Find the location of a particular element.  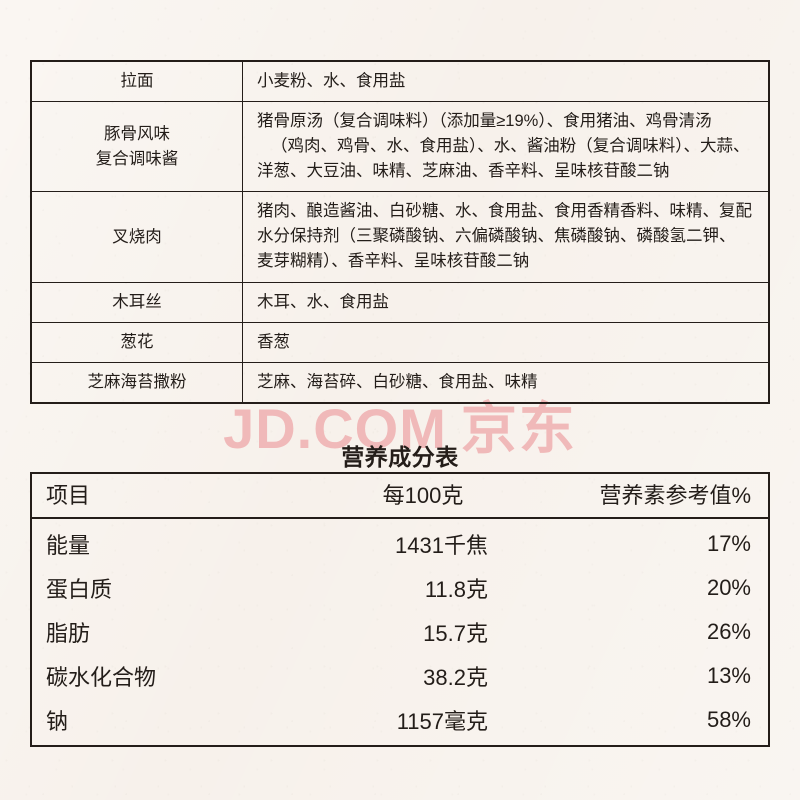

nutrient-name: 钠 is located at coordinates (57, 721).